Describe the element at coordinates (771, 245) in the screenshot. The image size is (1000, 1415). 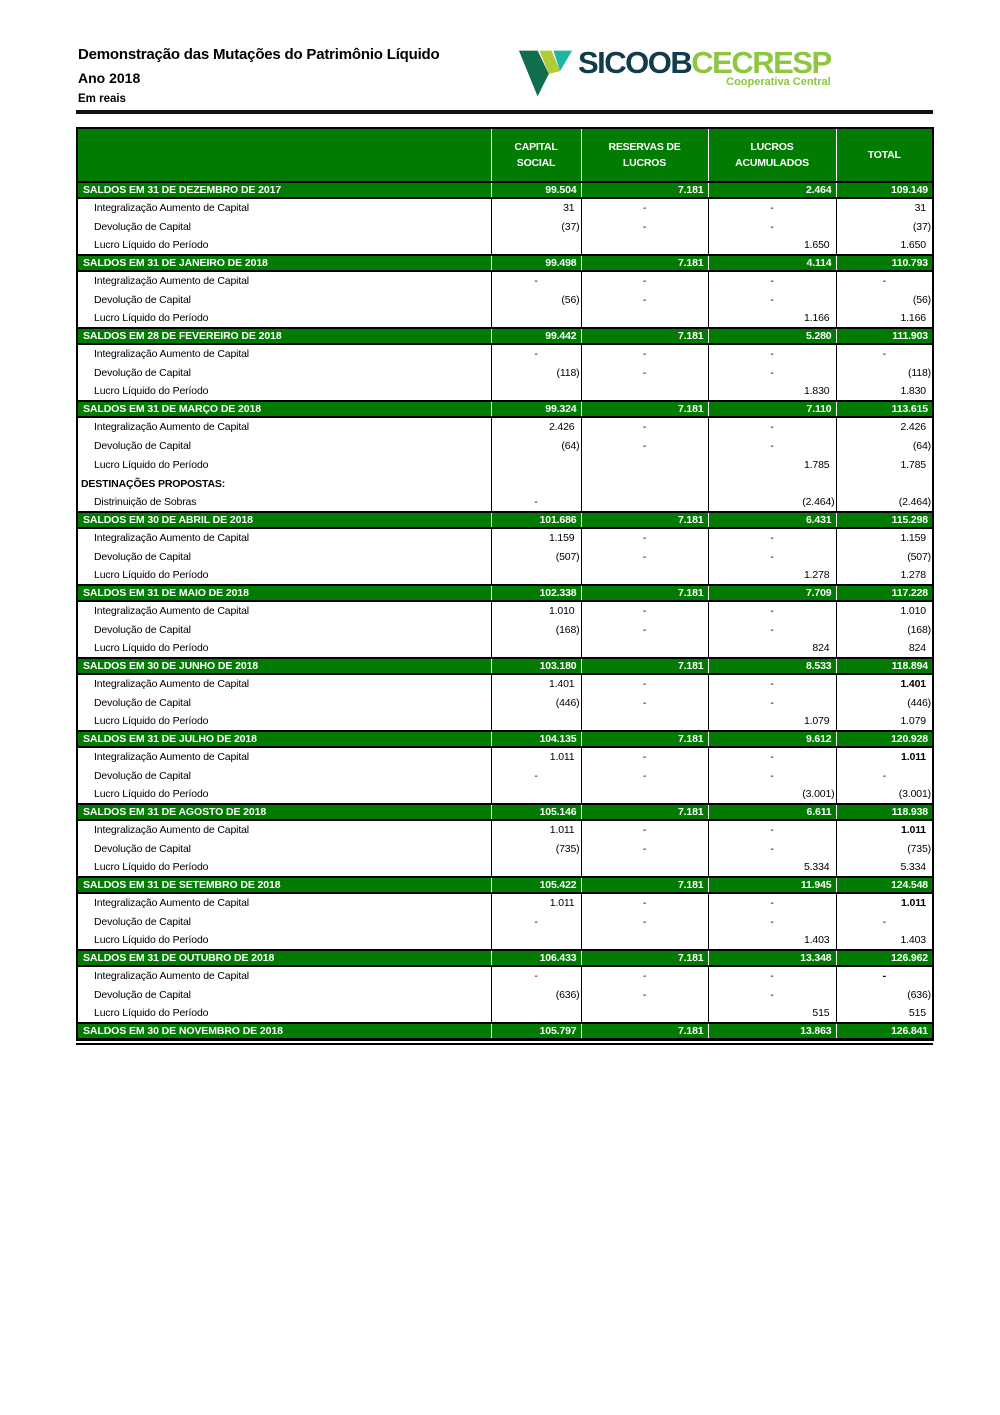
I see `cell-lucros-acumulados: 1.650` at that location.